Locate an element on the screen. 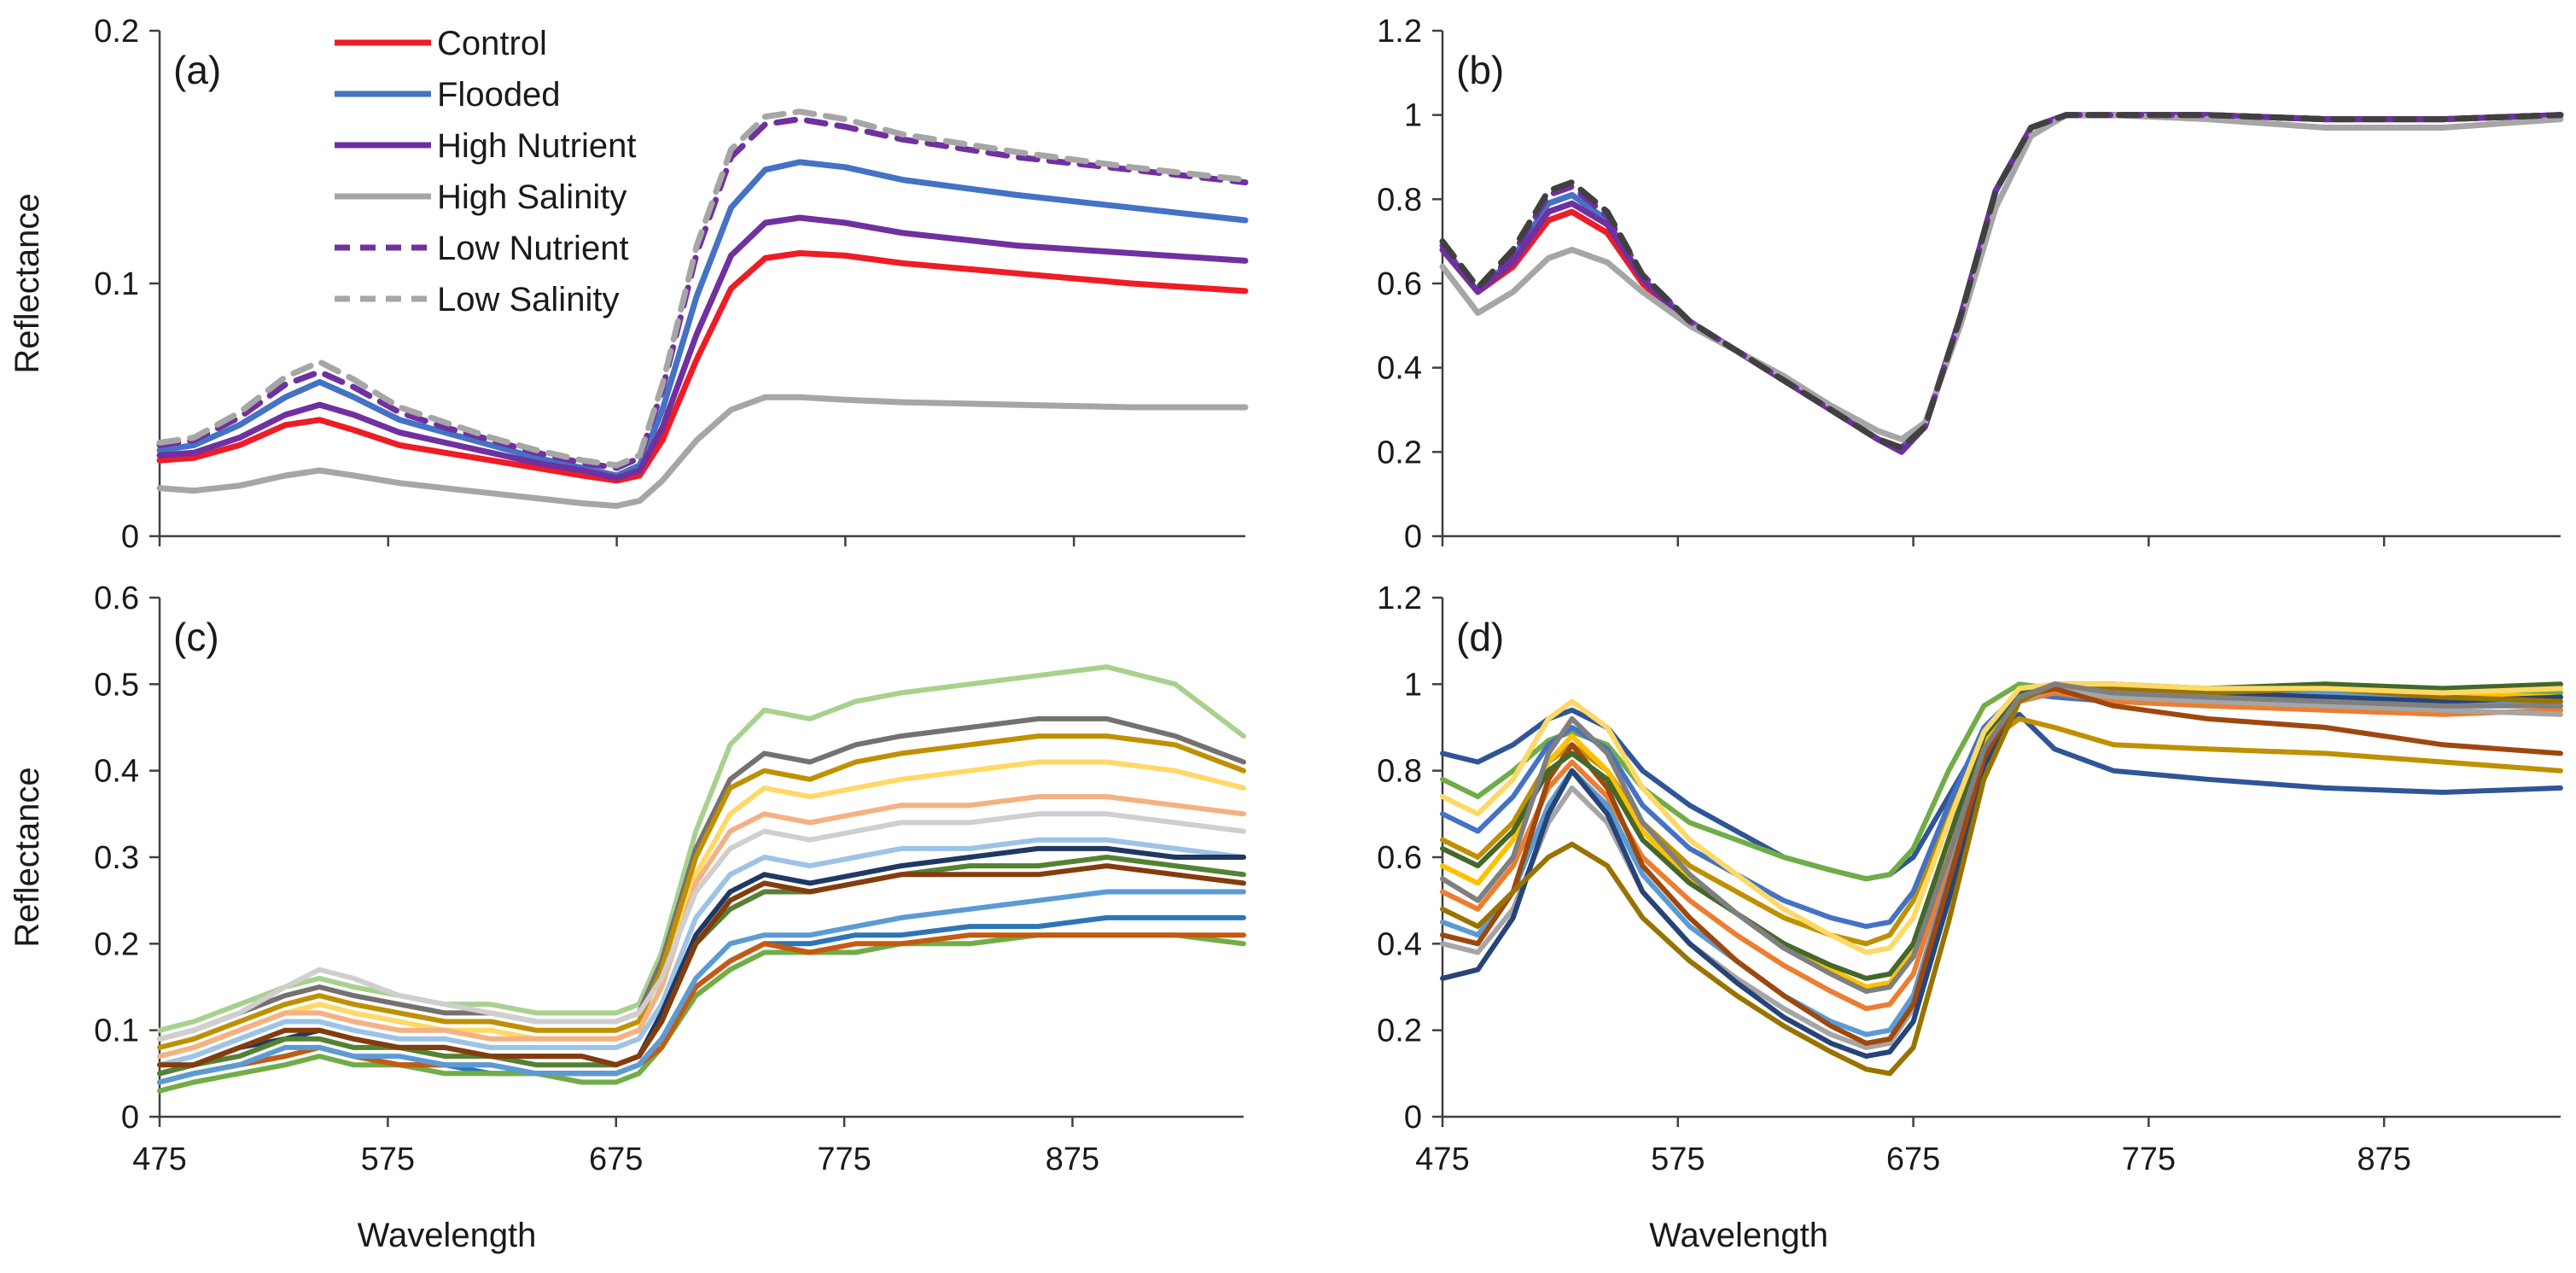  series-line-flooded is located at coordinates (2001, 281).